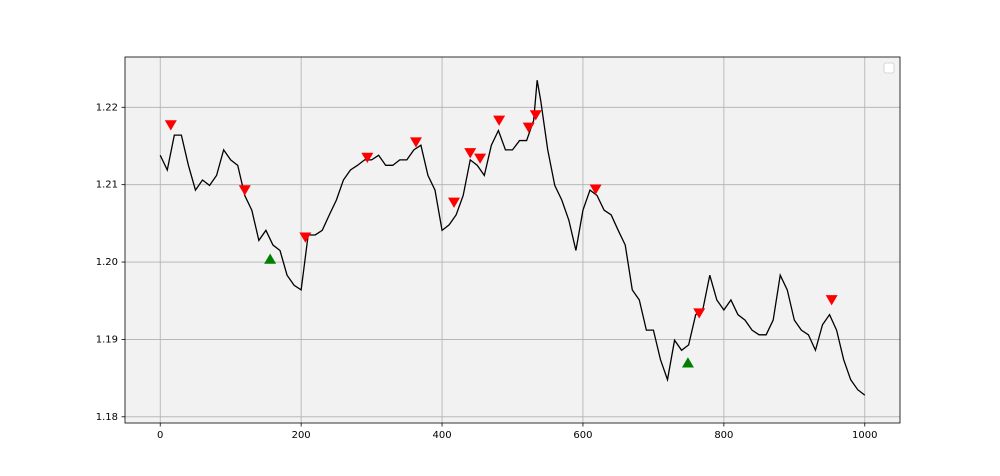 The image size is (1000, 476). What do you see at coordinates (301, 435) in the screenshot?
I see `x-tick-label: 200` at bounding box center [301, 435].